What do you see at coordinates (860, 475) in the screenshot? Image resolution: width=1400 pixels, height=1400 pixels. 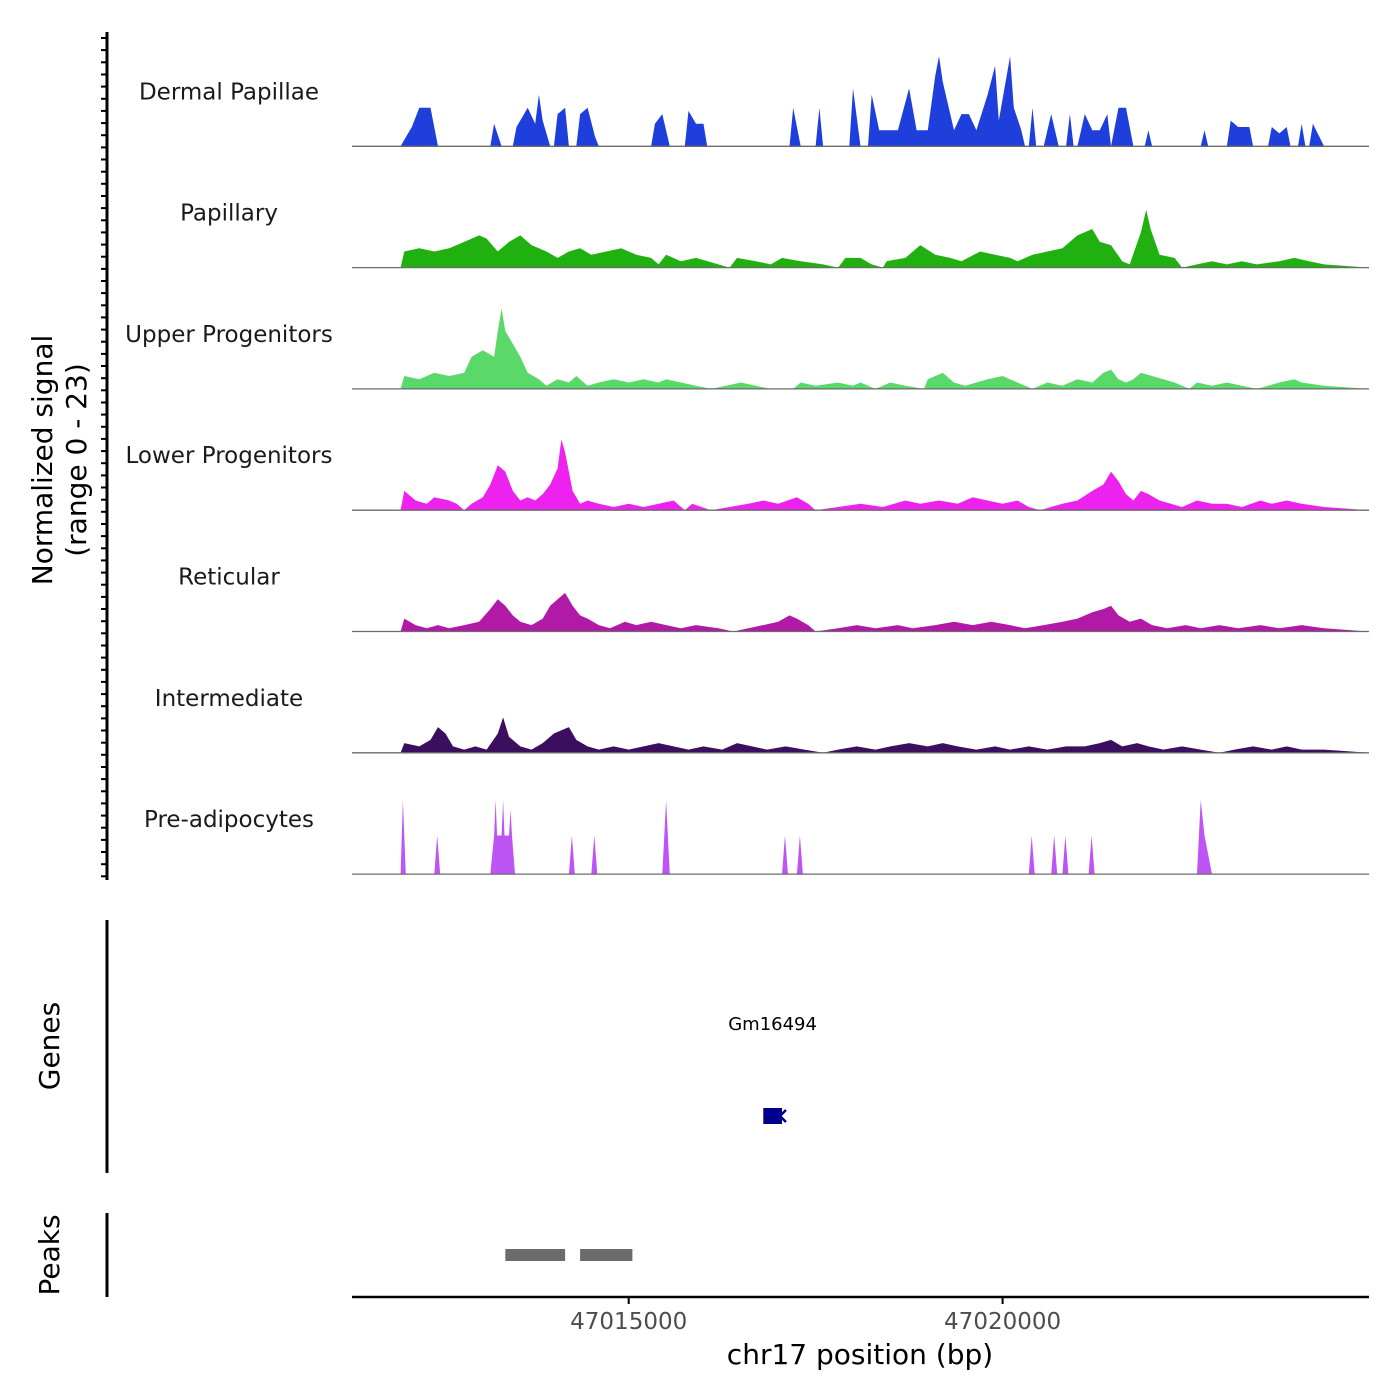 I see `signal-area-lower-progenitors` at bounding box center [860, 475].